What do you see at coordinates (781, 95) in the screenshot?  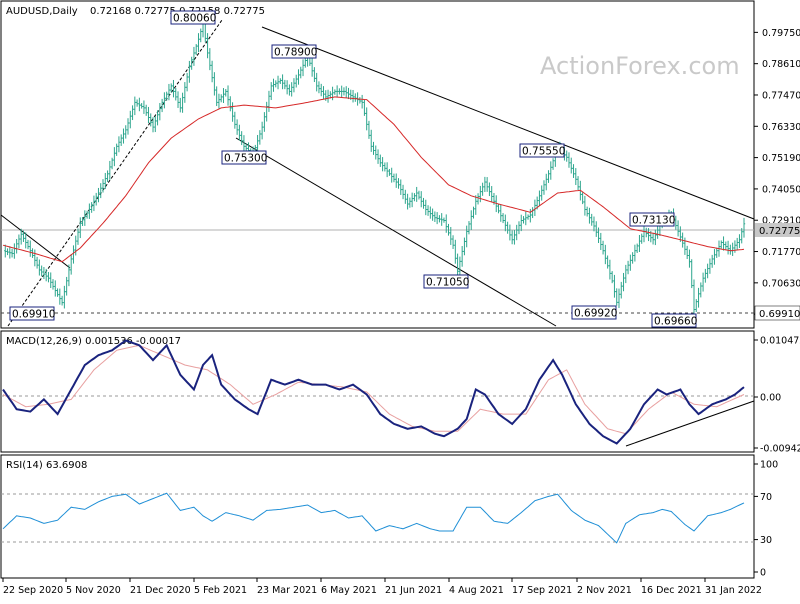 I see `price-tick-label: 0.77470` at bounding box center [781, 95].